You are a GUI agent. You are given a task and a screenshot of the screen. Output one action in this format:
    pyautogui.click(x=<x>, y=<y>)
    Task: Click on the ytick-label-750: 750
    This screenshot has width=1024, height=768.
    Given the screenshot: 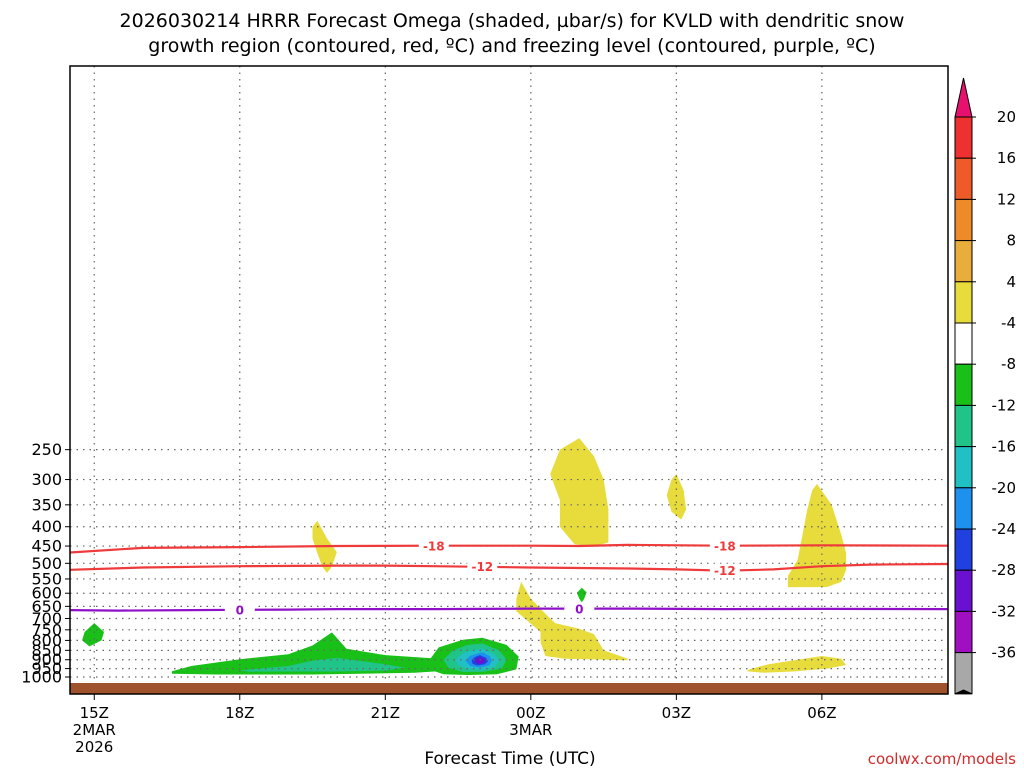 What is the action you would take?
    pyautogui.click(x=46, y=629)
    